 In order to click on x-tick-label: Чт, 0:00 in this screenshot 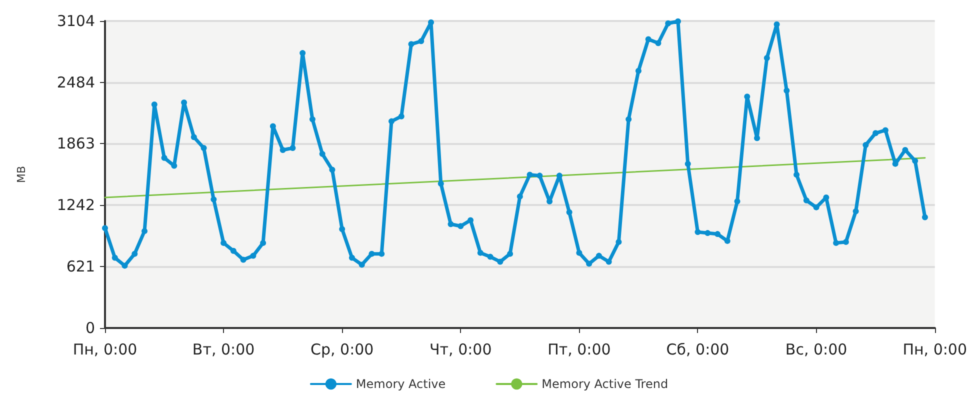, I will do `click(461, 349)`.